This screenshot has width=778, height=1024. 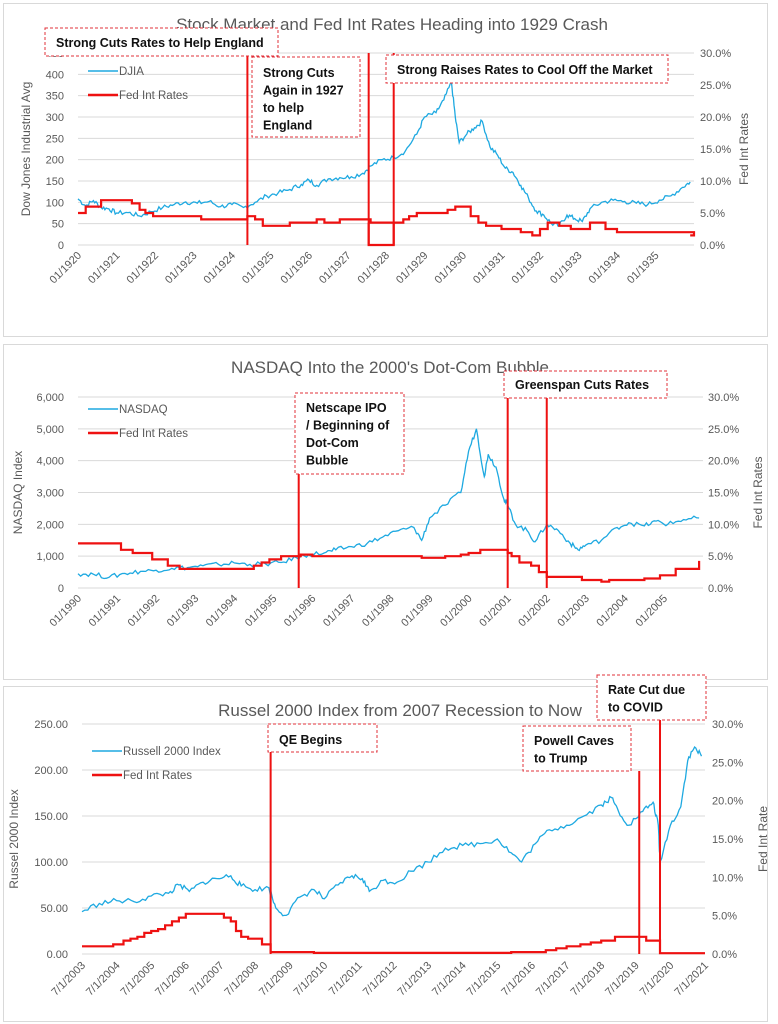 What do you see at coordinates (574, 741) in the screenshot?
I see `chart2-annotation-text: Powell Caves` at bounding box center [574, 741].